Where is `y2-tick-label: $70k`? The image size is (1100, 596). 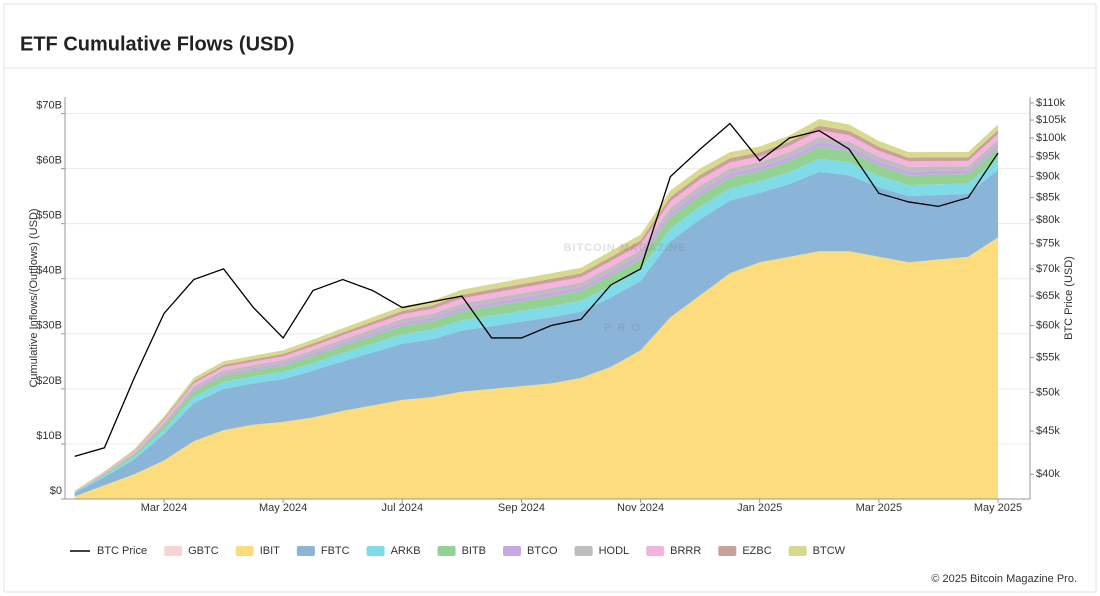
y2-tick-label: $70k is located at coordinates (1048, 269).